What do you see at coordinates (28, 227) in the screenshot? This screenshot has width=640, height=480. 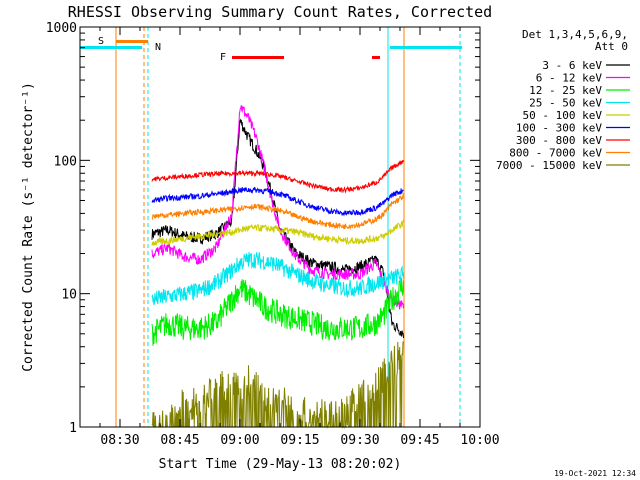 I see `y-axis-label: Corrected Count Rate (s⁻¹ detector⁻¹)` at bounding box center [28, 227].